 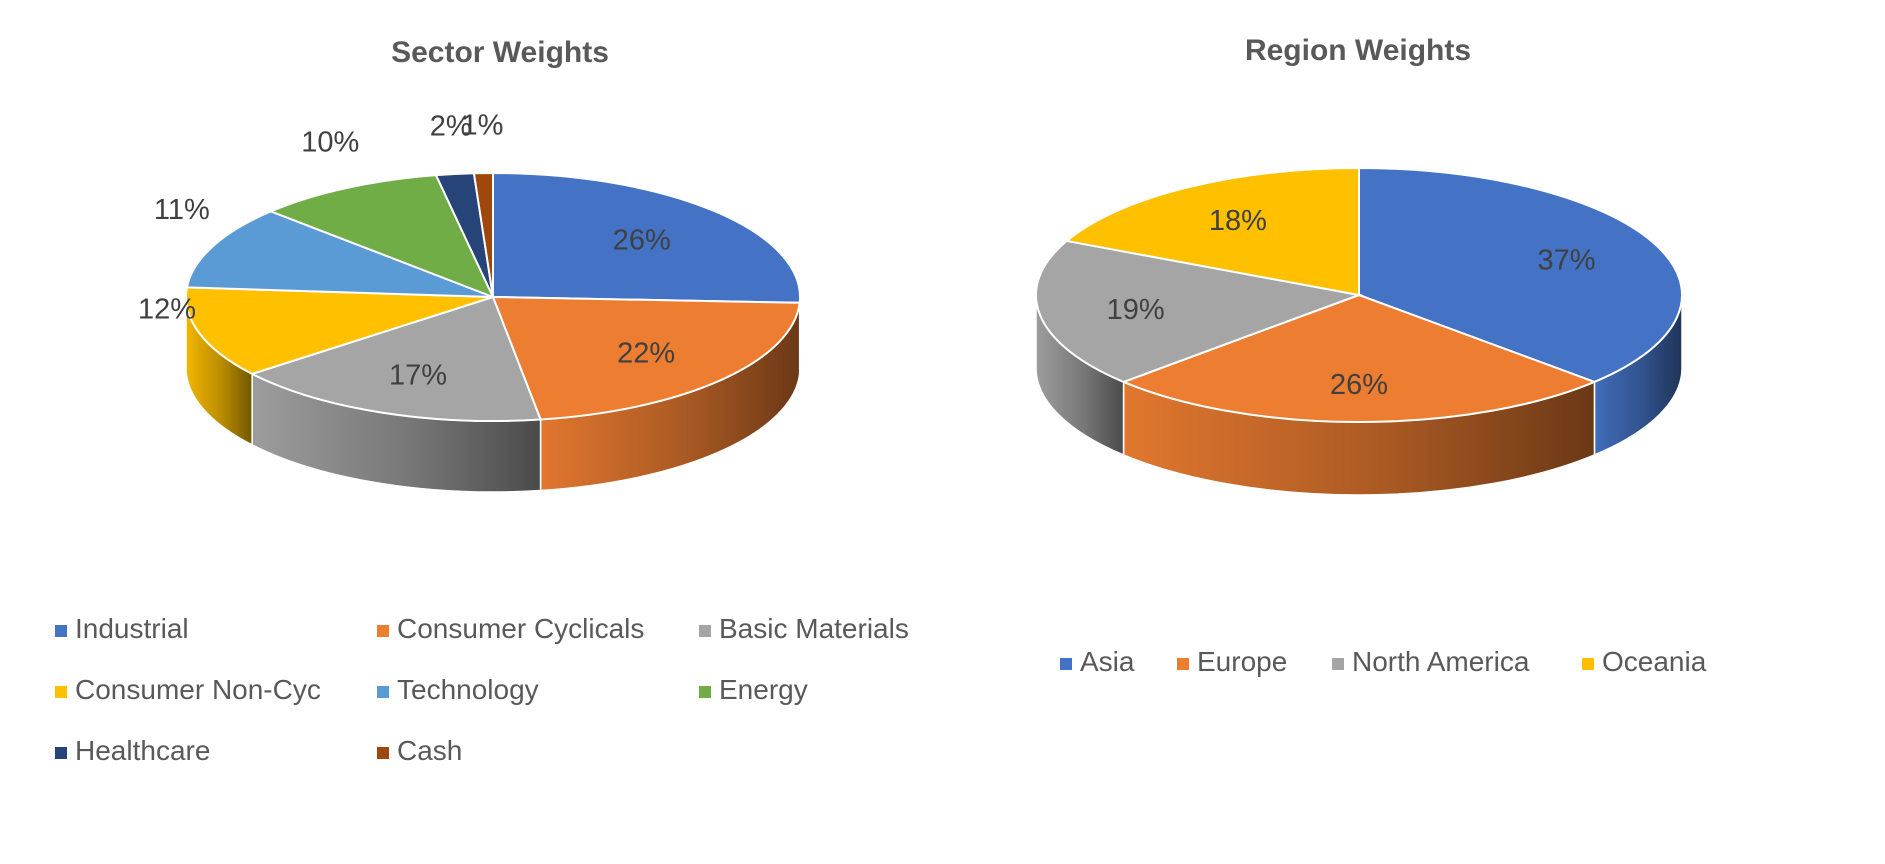 I want to click on legend-label: Industrial, so click(x=132, y=628).